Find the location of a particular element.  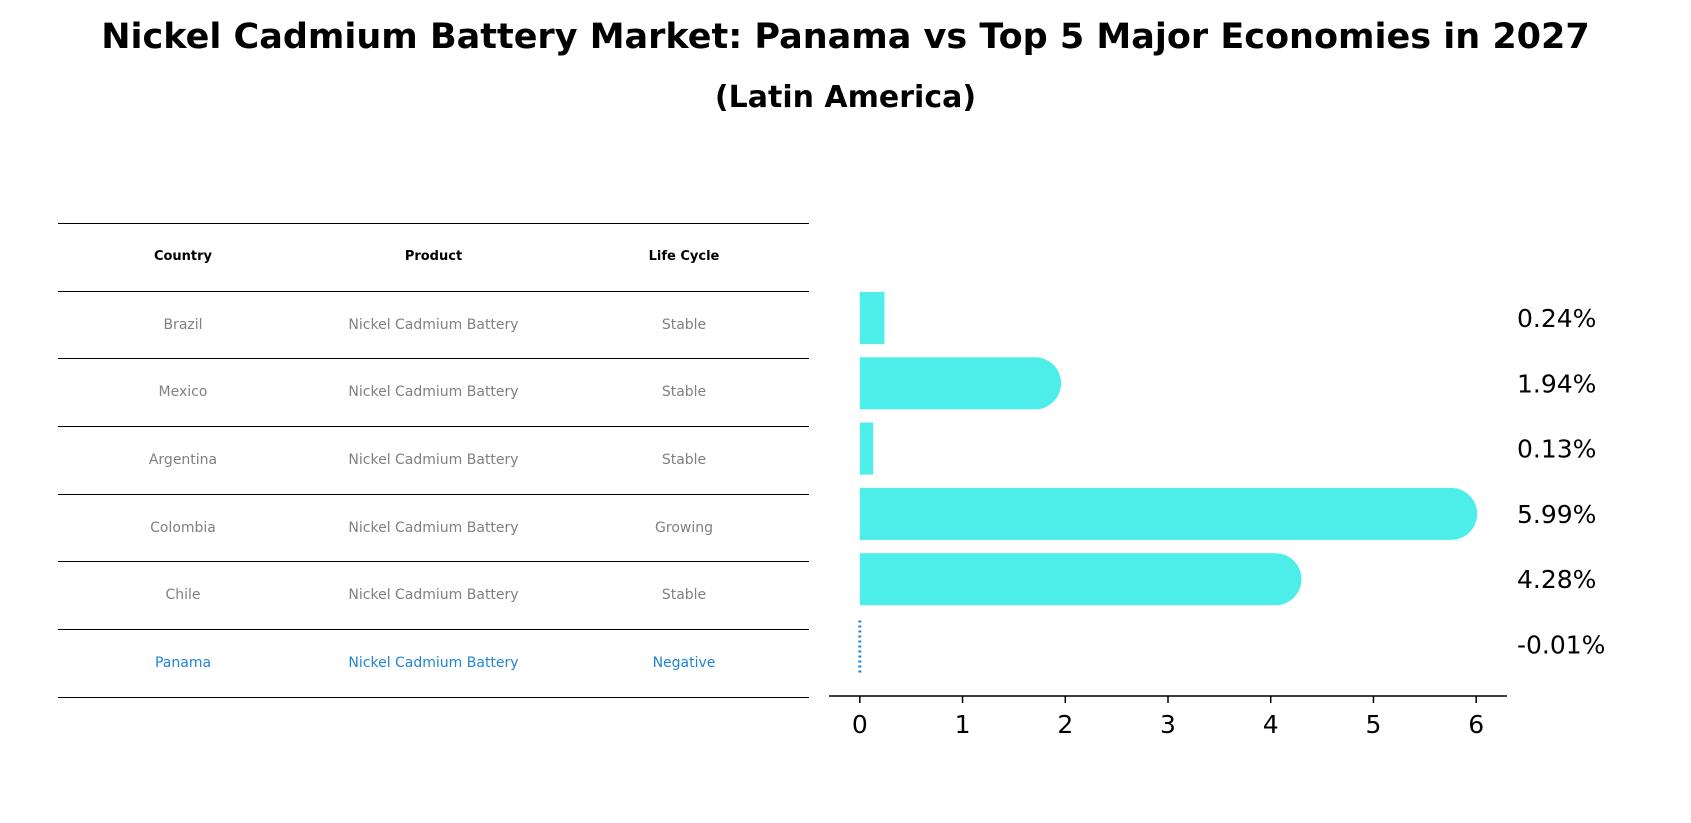

value-label: 0.13% is located at coordinates (1556, 449).